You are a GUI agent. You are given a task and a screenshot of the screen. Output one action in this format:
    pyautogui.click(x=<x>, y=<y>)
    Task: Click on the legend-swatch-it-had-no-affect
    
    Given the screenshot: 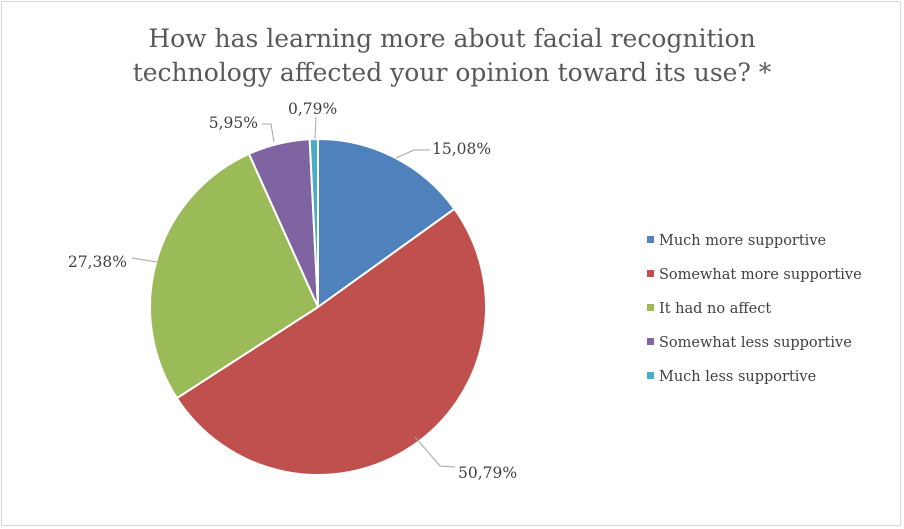 What is the action you would take?
    pyautogui.click(x=650, y=307)
    